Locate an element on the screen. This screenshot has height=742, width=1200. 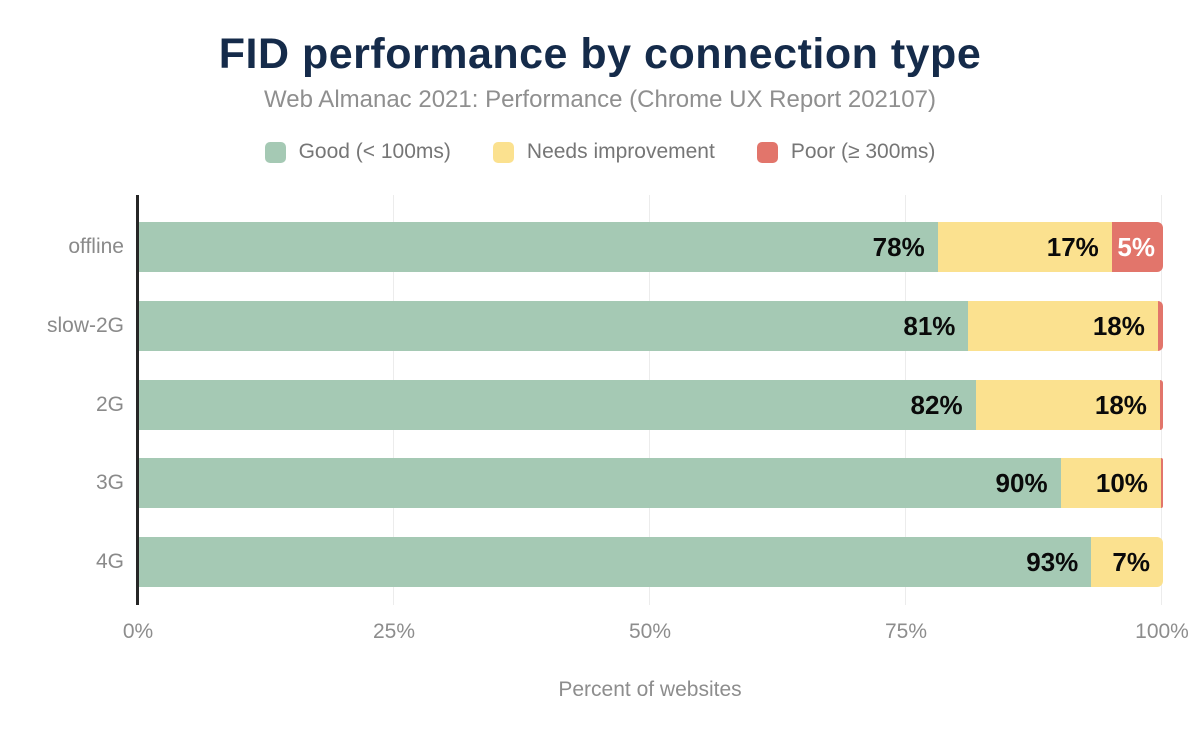
value-label: 82% is located at coordinates (936, 404).